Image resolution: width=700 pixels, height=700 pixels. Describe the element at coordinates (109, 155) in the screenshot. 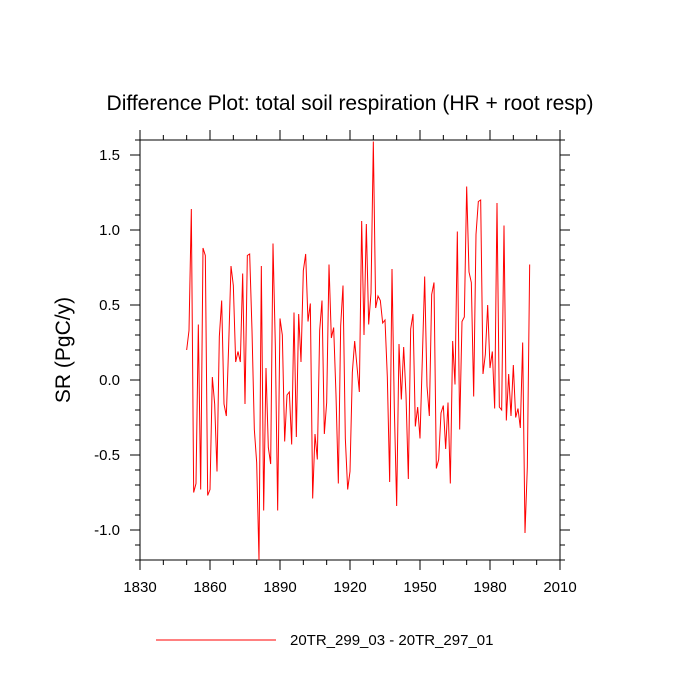

I see `y-tick-label: 1.5` at that location.